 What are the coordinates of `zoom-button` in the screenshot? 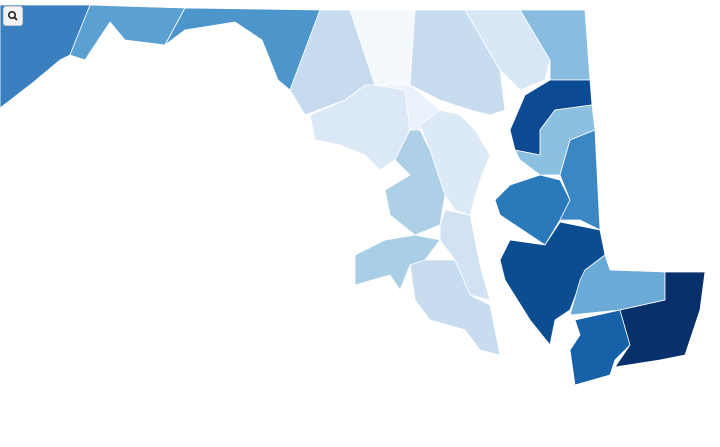 It's located at (13, 16).